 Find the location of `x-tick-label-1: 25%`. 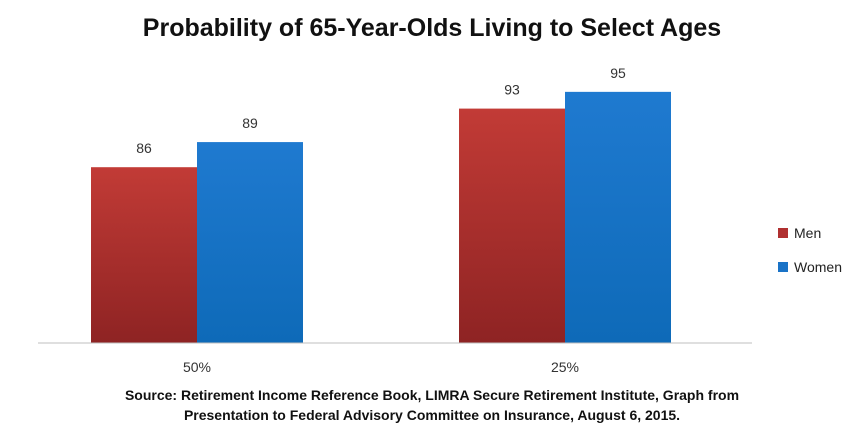

x-tick-label-1: 25% is located at coordinates (565, 367).